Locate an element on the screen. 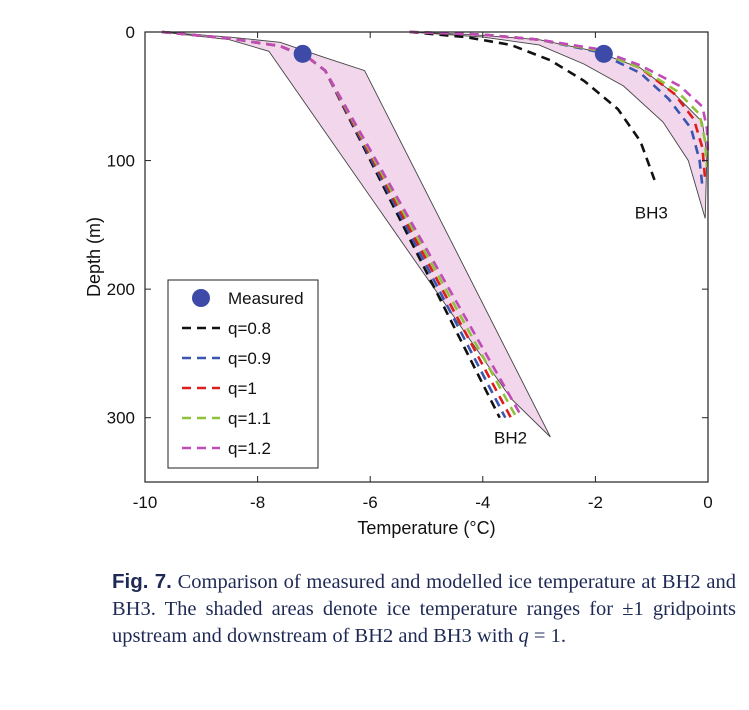  annotations: BH2 BH3 is located at coordinates (581, 325).